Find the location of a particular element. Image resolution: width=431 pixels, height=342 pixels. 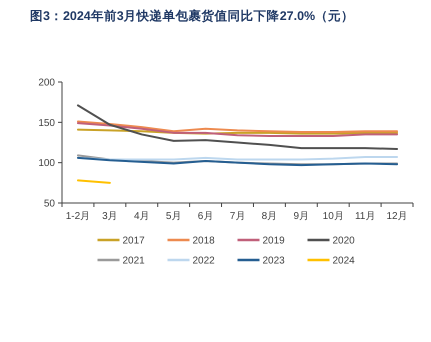

legend-label: 2020 is located at coordinates (344, 241).